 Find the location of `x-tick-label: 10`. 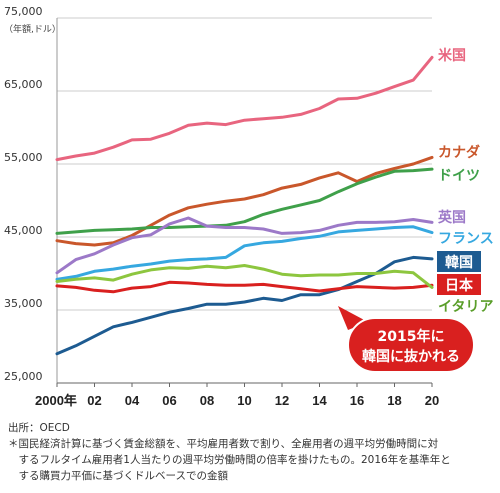

x-tick-label: 10 is located at coordinates (244, 400).